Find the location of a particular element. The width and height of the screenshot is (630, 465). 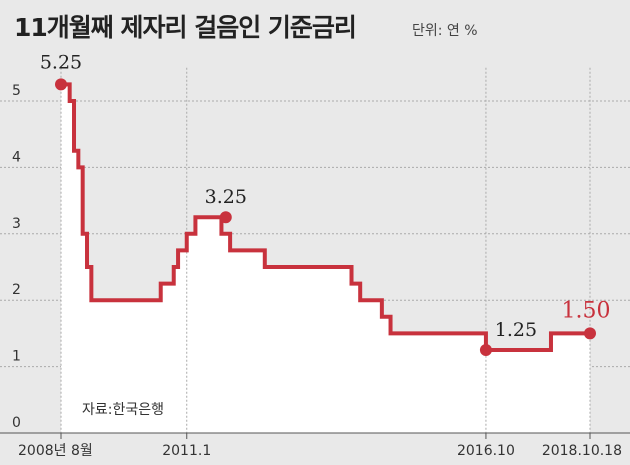

y-axis-ticks: 0 1 2 3 4 5 is located at coordinates (16, 257).